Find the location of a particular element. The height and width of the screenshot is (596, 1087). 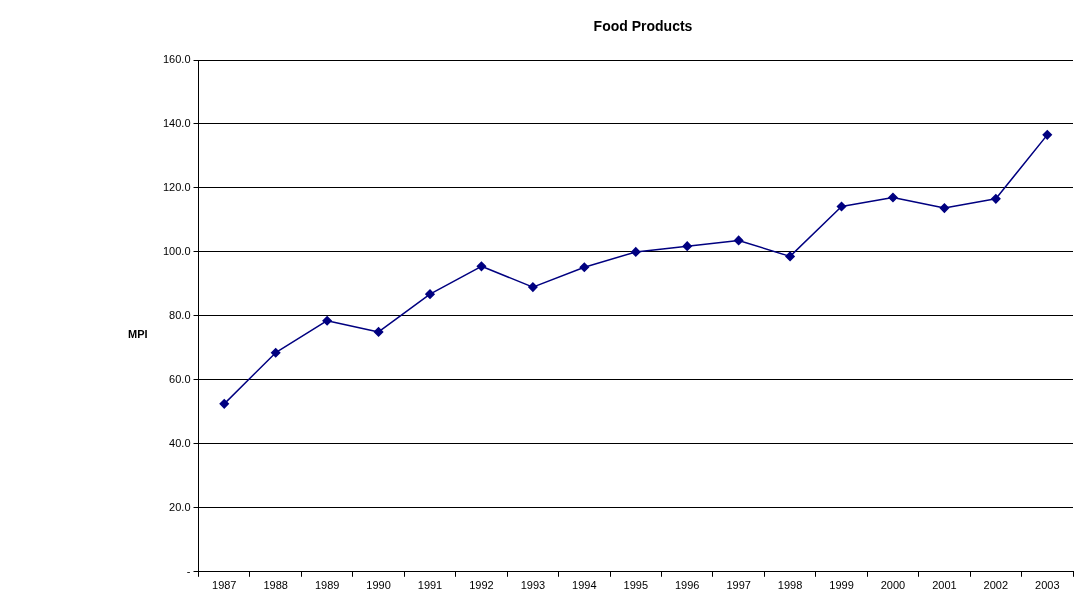

y-tick-label: 120.0 is located at coordinates (177, 186).